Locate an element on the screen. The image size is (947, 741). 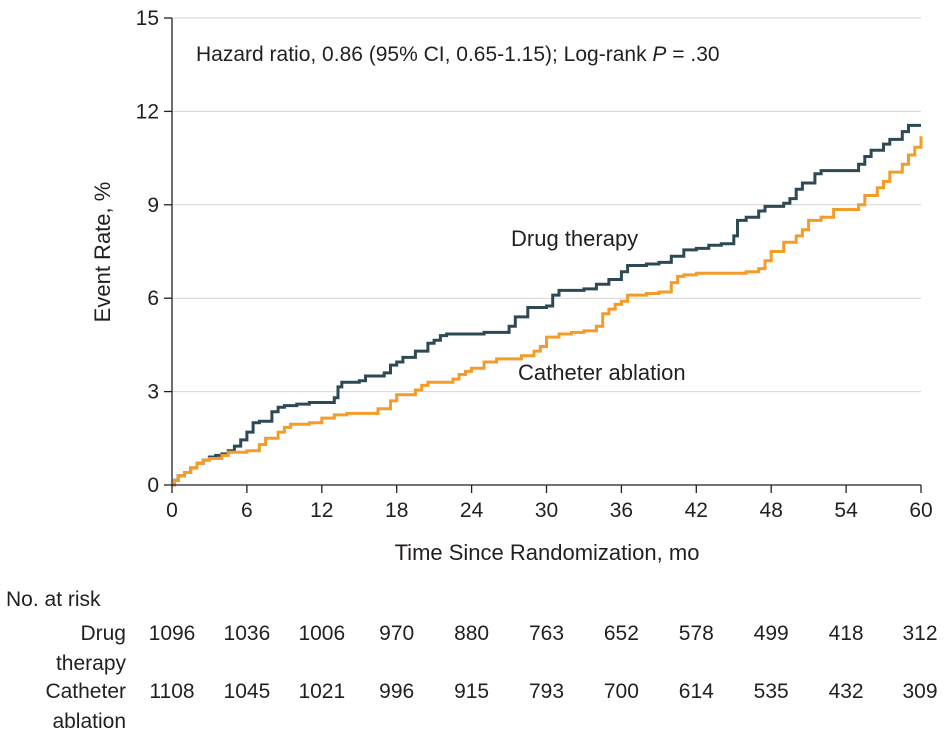
risk-value-drug-therapy-24: 880 is located at coordinates (471, 633).